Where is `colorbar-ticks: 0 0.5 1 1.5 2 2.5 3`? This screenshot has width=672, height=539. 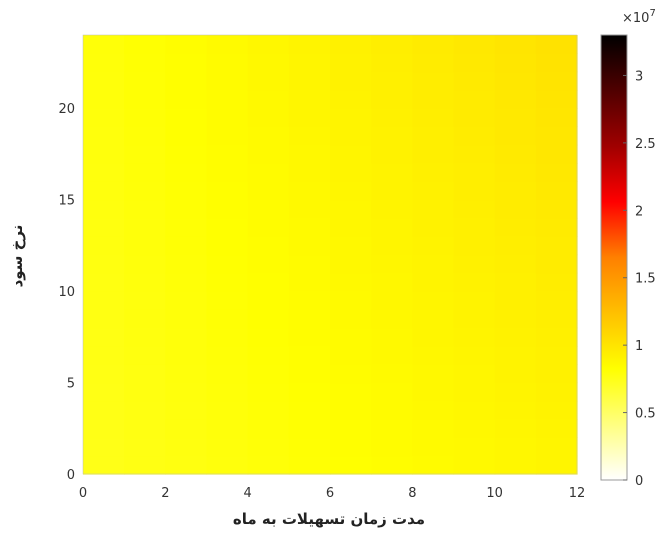 colorbar-ticks: 0 0.5 1 1.5 2 2.5 3 is located at coordinates (639, 279).